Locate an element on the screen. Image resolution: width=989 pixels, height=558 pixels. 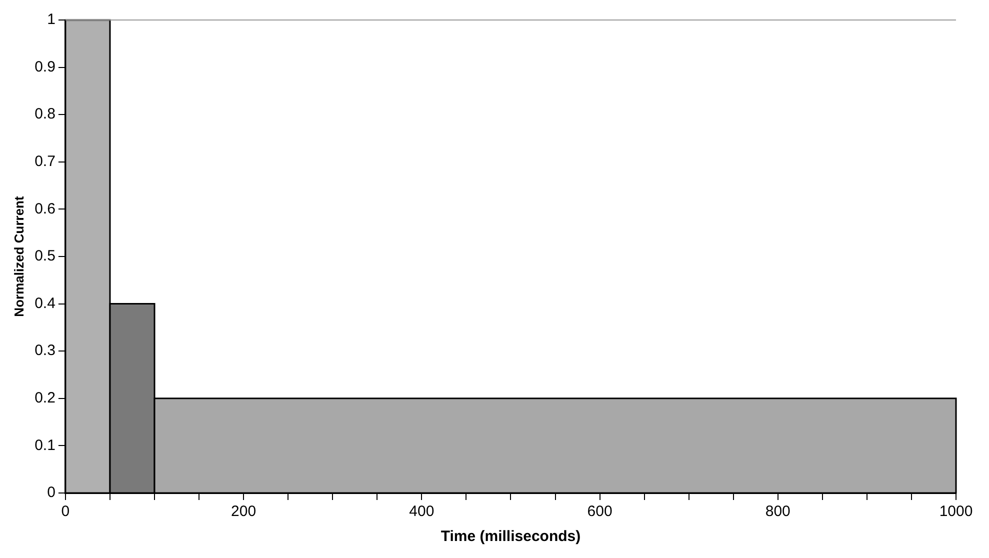
x-axis-title: Time (milliseconds) is located at coordinates (510, 537).